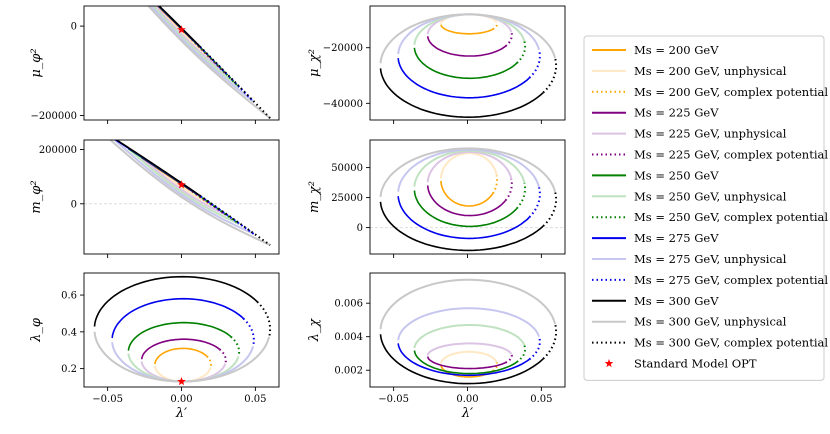 Image resolution: width=830 pixels, height=434 pixels. Describe the element at coordinates (731, 92) in the screenshot. I see `legend-label: Ms = 200 GeV, complex potential` at that location.